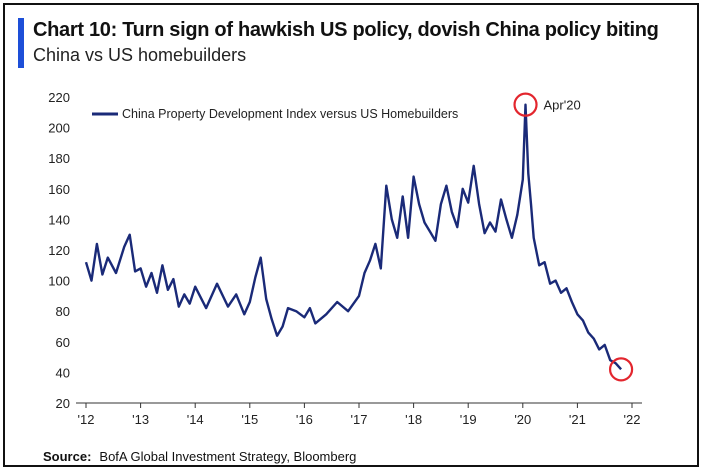 Image resolution: width=704 pixels, height=472 pixels. Describe the element at coordinates (195, 419) in the screenshot. I see `x-tick-label: '14` at that location.